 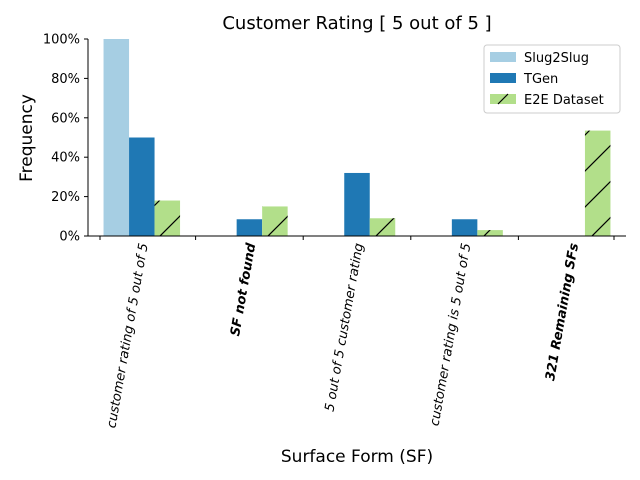 What do you see at coordinates (65, 197) in the screenshot?
I see `y-tick-label: 20%` at bounding box center [65, 197].